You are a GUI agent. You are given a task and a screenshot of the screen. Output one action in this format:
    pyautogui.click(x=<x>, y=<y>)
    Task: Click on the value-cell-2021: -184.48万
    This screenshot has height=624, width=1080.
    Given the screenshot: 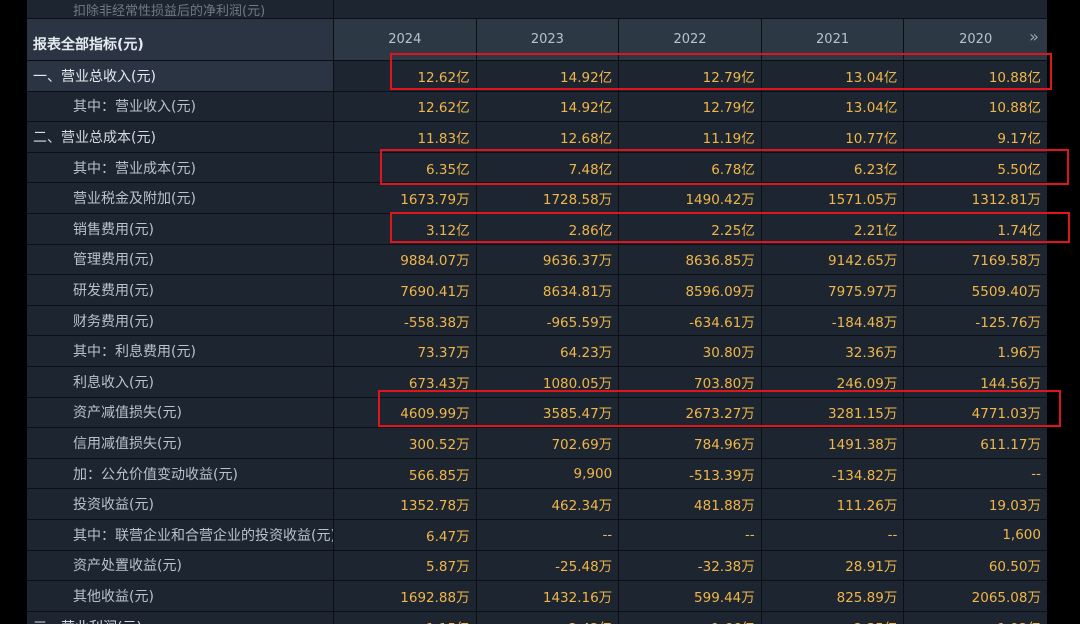 What is the action you would take?
    pyautogui.click(x=833, y=320)
    